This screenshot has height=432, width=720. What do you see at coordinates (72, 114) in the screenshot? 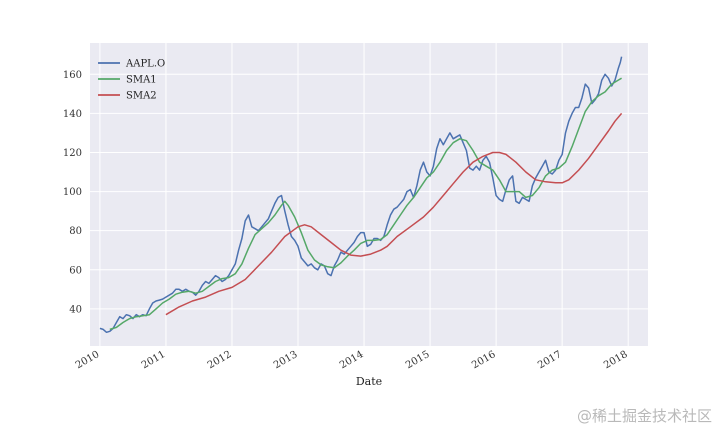
I see `y-tick-label: 140` at bounding box center [72, 114].